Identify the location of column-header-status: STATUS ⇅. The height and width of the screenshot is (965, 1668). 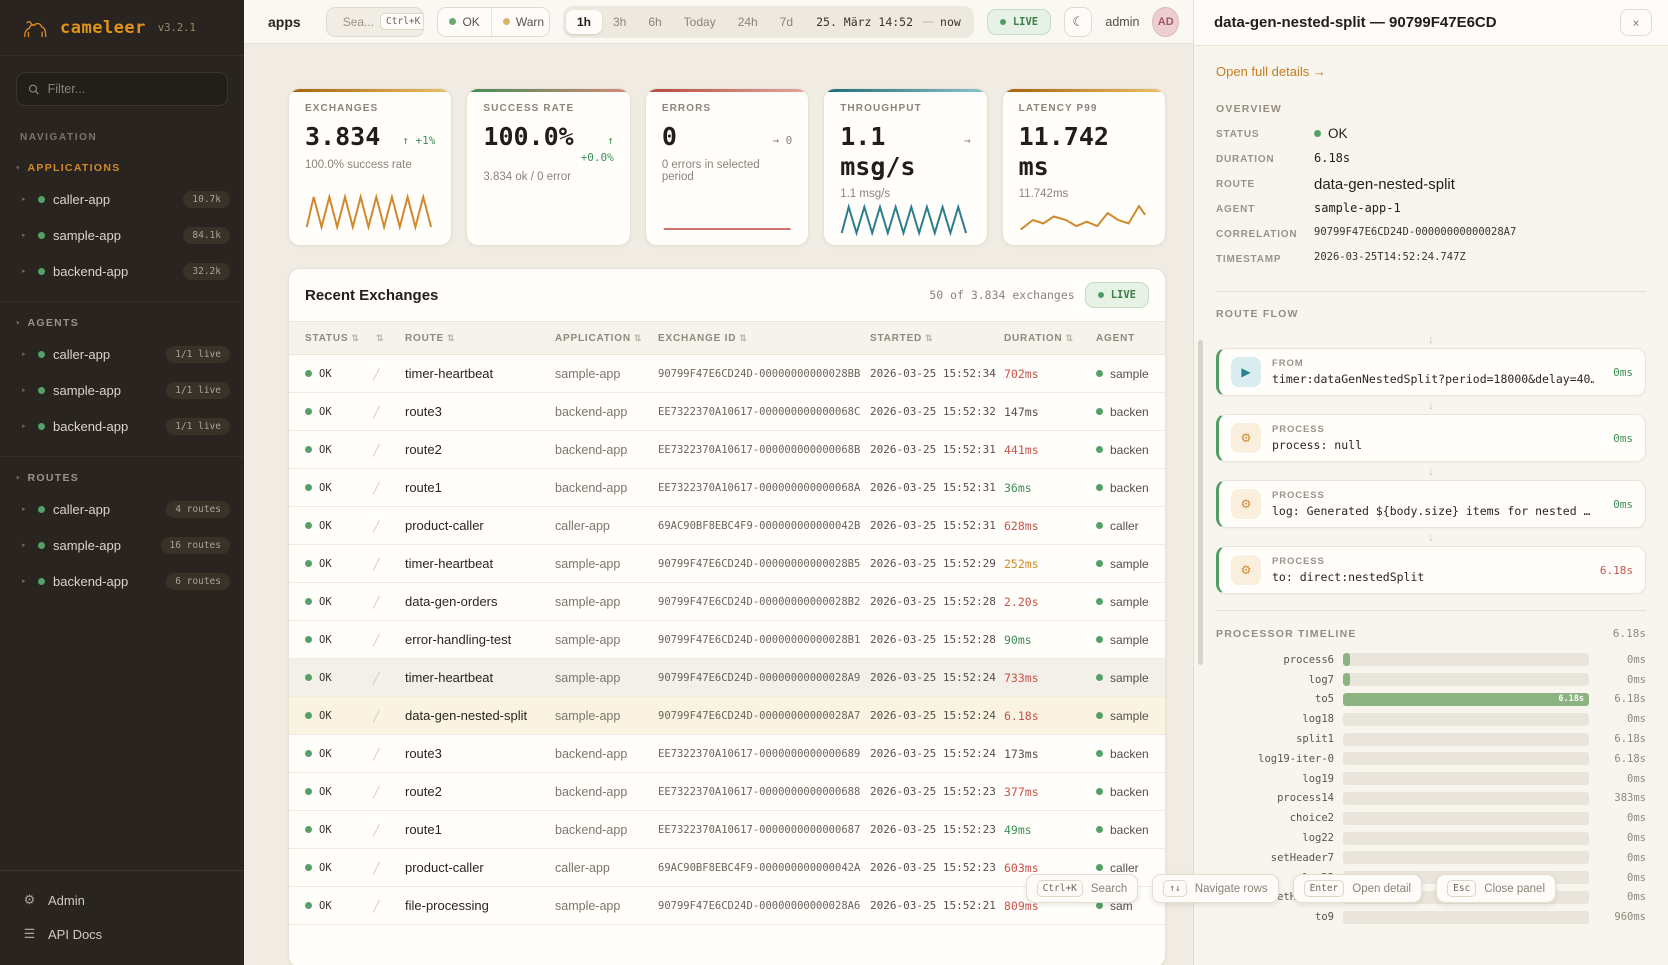
(332, 338).